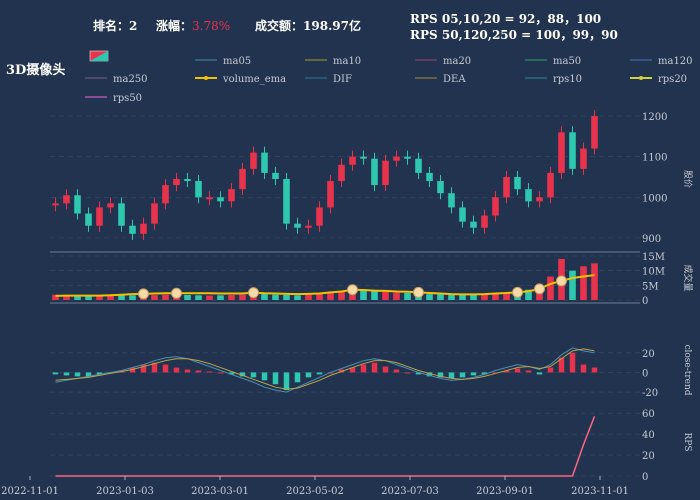  What do you see at coordinates (130, 79) in the screenshot?
I see `legend-label-ma250: ma250` at bounding box center [130, 79].